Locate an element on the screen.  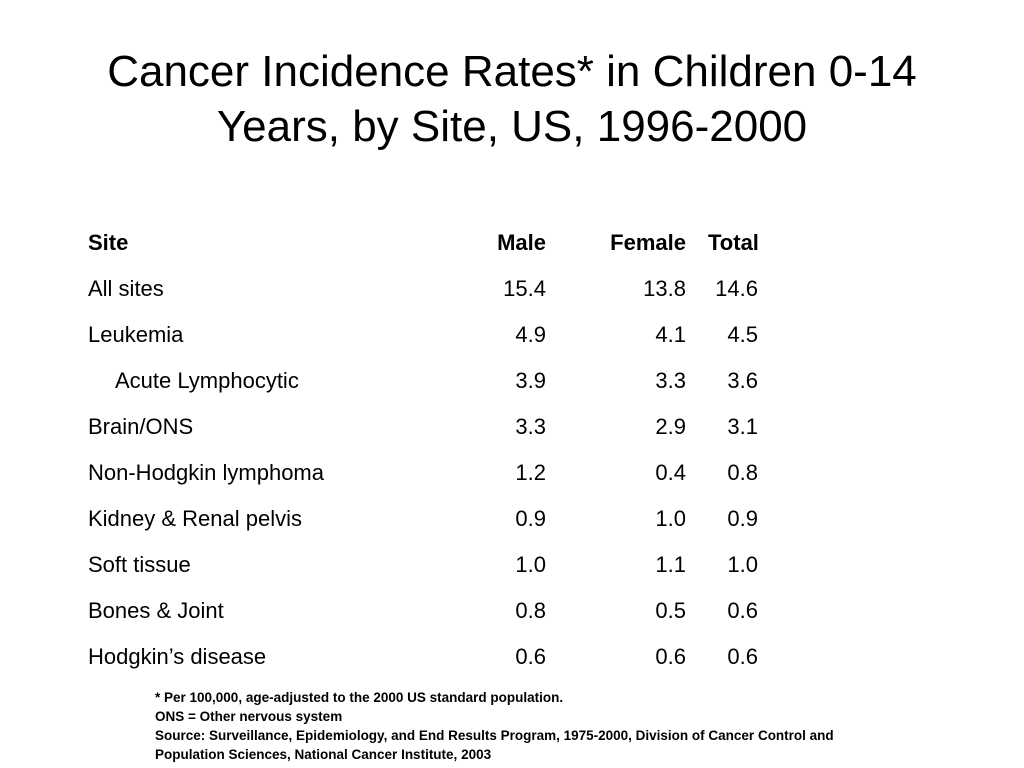
cell-female: 0.6 is located at coordinates (670, 656).